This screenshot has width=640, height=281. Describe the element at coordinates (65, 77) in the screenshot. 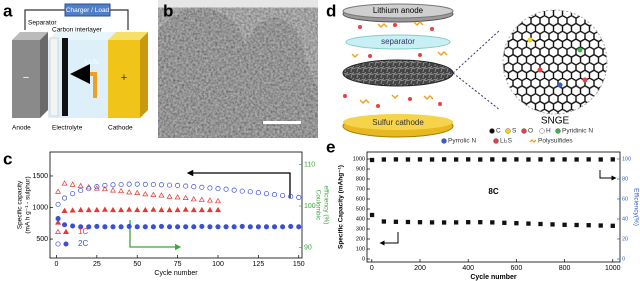

I see `interlayer` at that location.